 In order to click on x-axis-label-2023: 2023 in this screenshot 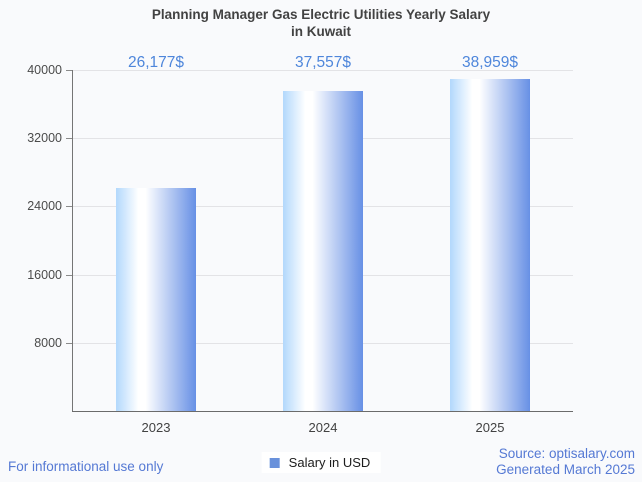, I will do `click(156, 427)`.